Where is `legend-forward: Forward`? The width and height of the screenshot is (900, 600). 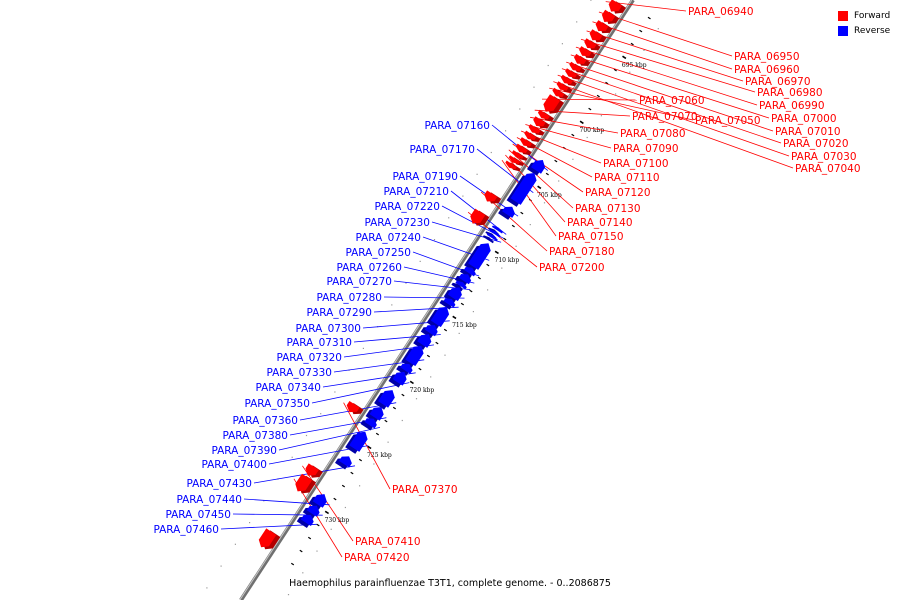
legend-forward: Forward is located at coordinates (869, 15).